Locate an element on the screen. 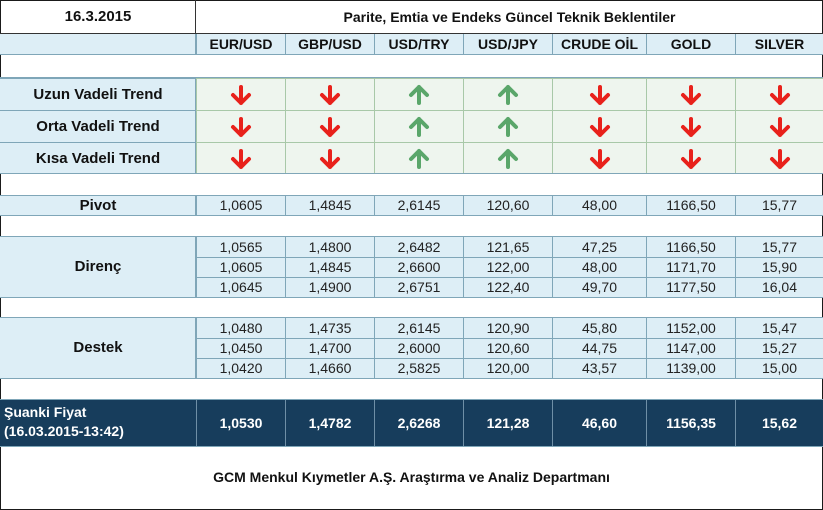 This screenshot has width=823, height=510. column-header-row is located at coordinates (411, 44).